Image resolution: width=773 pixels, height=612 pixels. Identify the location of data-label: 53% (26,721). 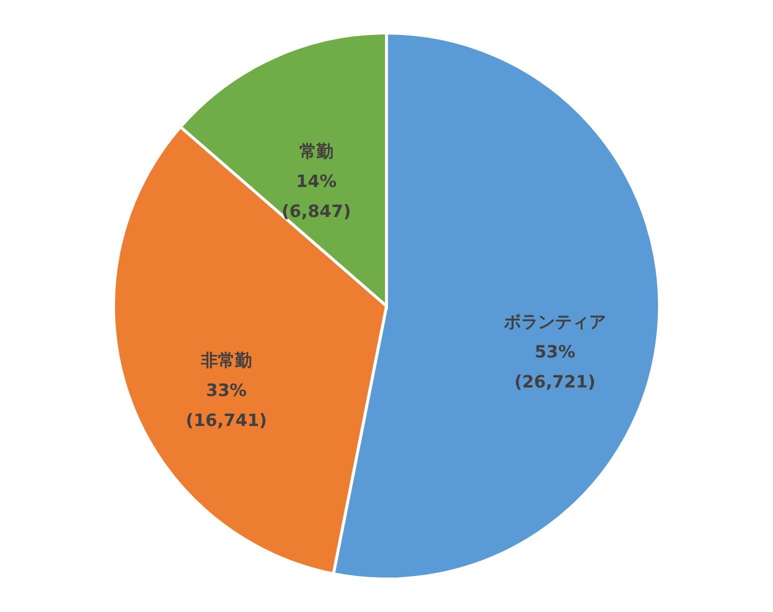
(555, 367).